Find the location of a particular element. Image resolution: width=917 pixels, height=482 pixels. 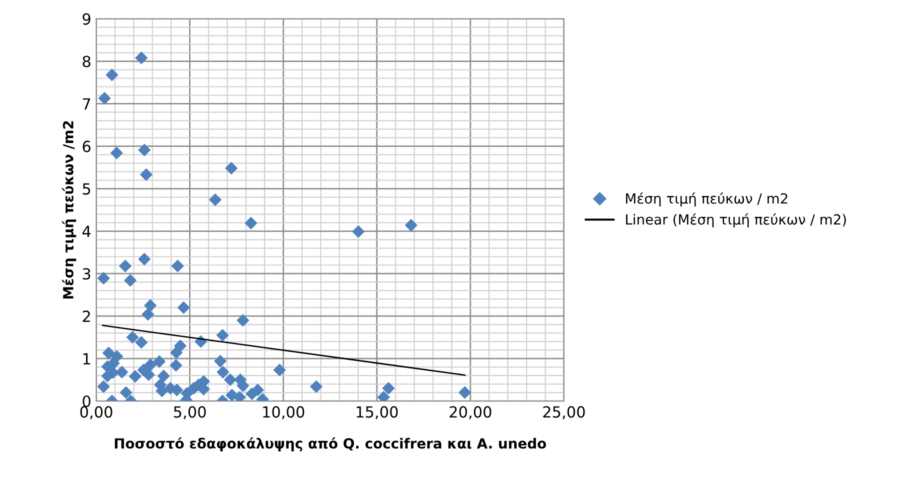

y-tick-label: 5 is located at coordinates (86, 189).